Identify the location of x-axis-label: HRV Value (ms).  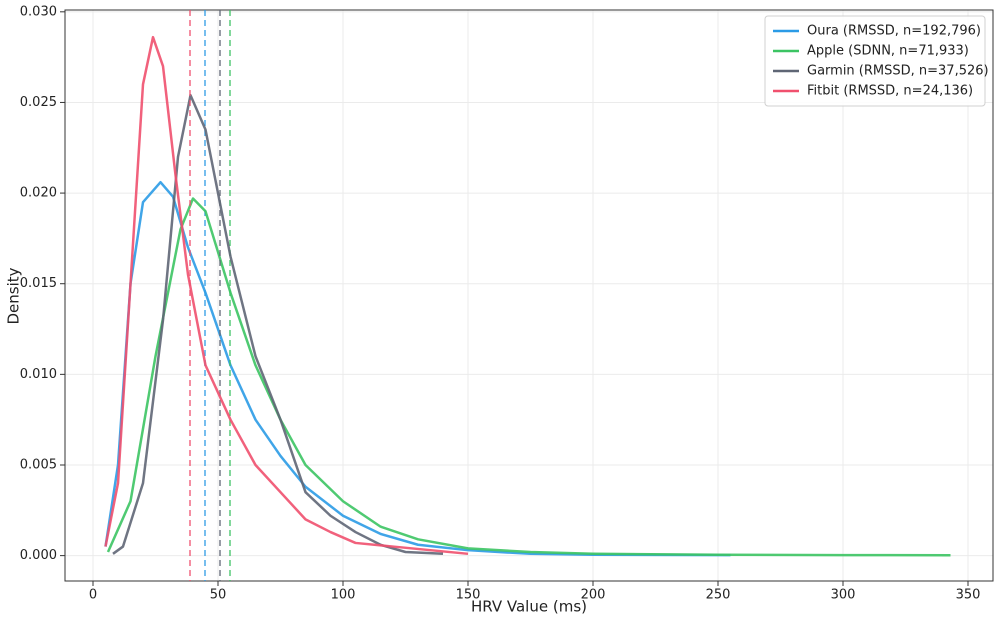
(529, 607).